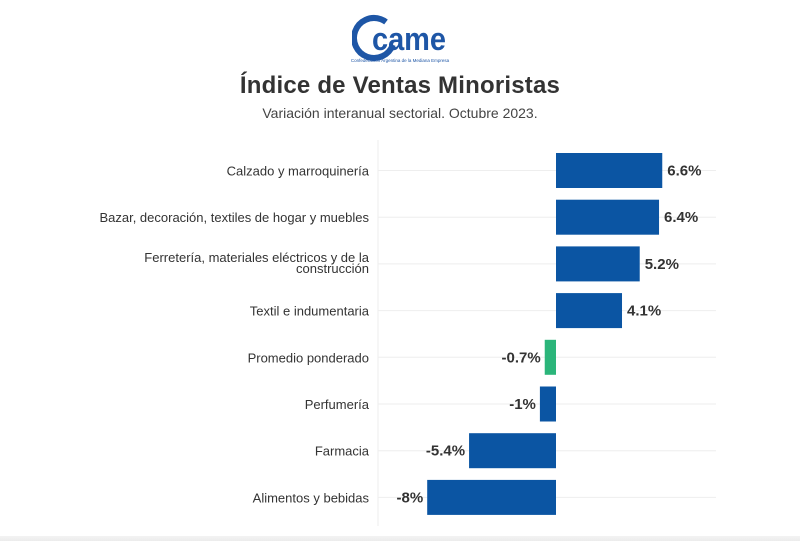  What do you see at coordinates (337, 404) in the screenshot?
I see `category-label: Perfumería` at bounding box center [337, 404].